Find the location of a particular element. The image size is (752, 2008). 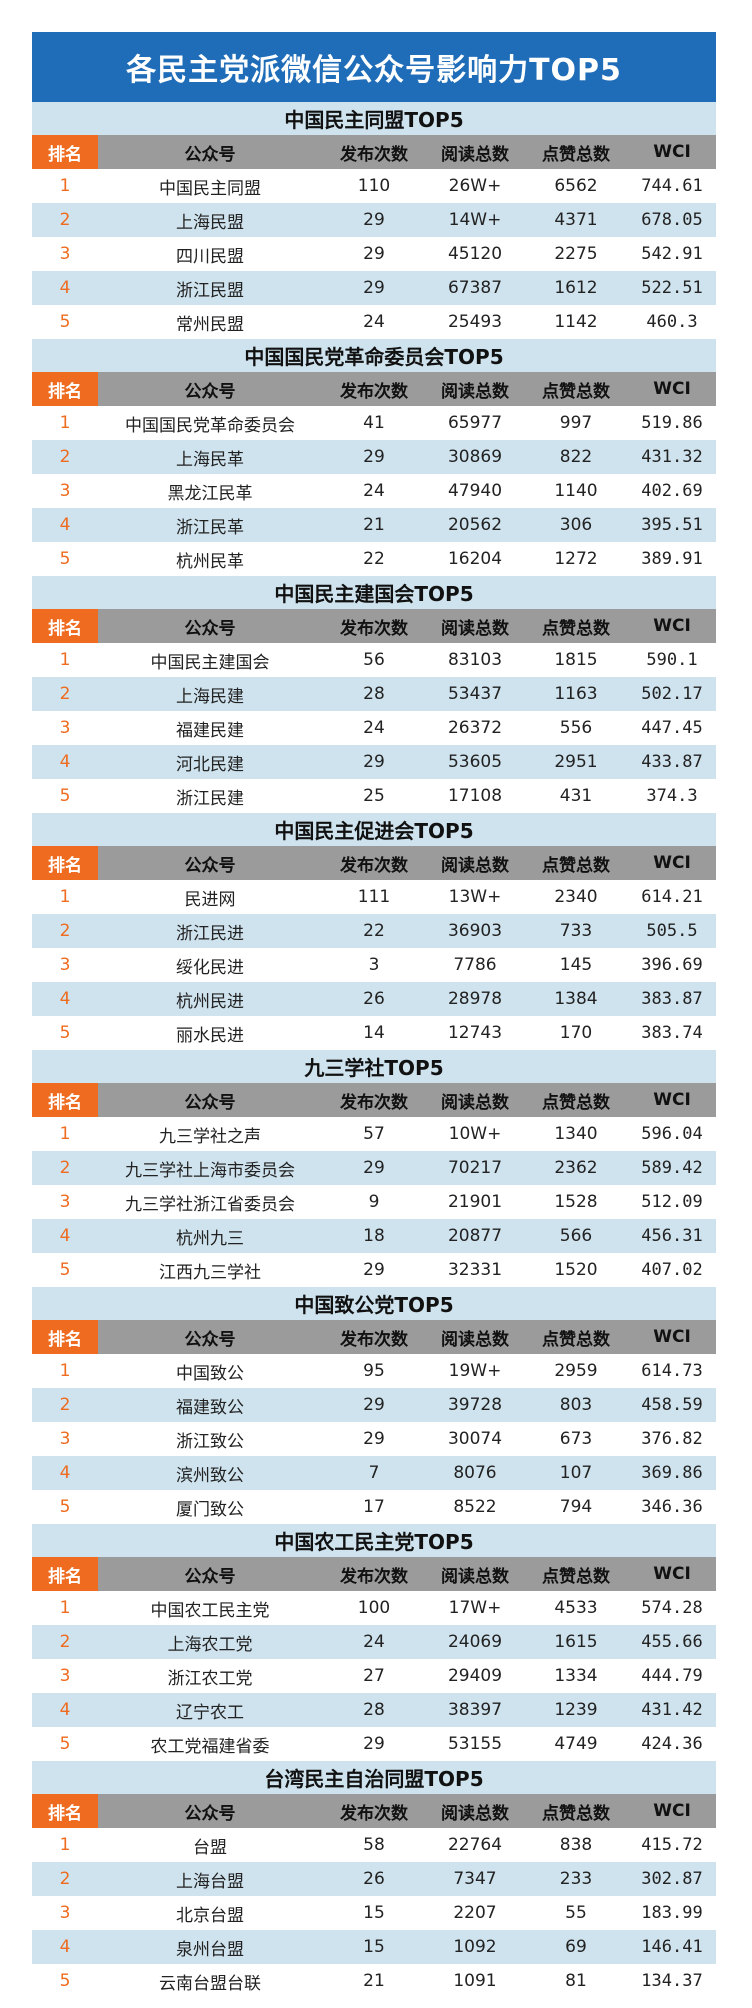

table-row: 2 上海民盟 29 14W+ 4371 678.05 is located at coordinates (374, 220).